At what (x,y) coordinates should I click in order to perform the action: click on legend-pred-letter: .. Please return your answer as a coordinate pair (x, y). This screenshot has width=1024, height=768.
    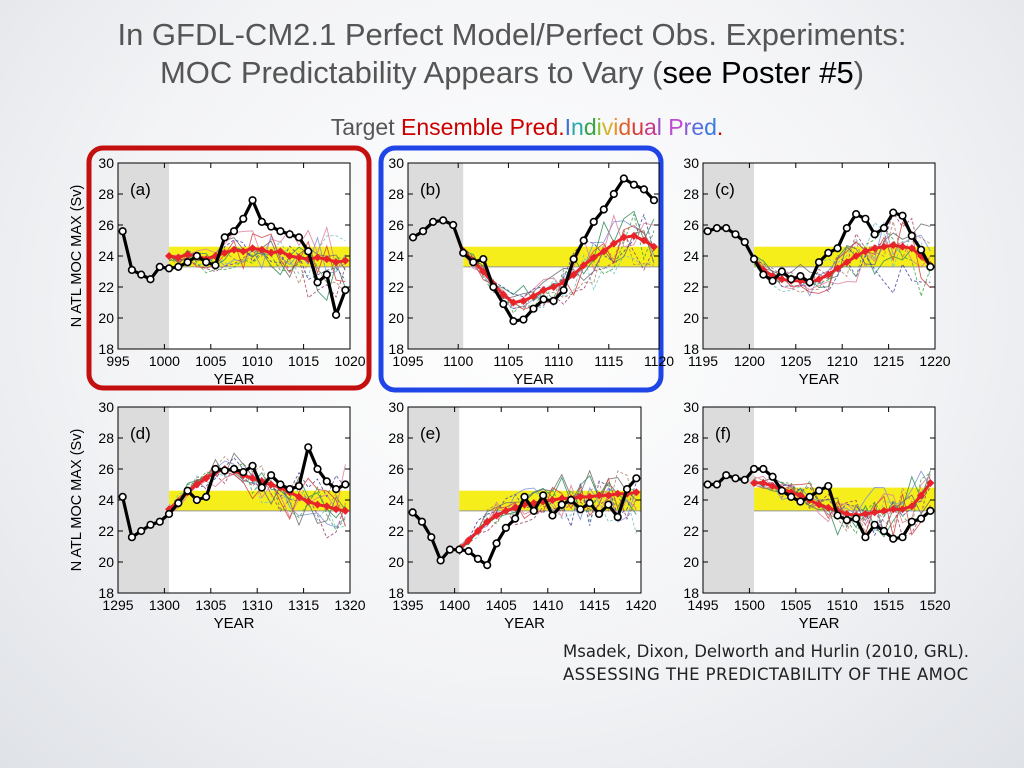
    Looking at the image, I should click on (720, 127).